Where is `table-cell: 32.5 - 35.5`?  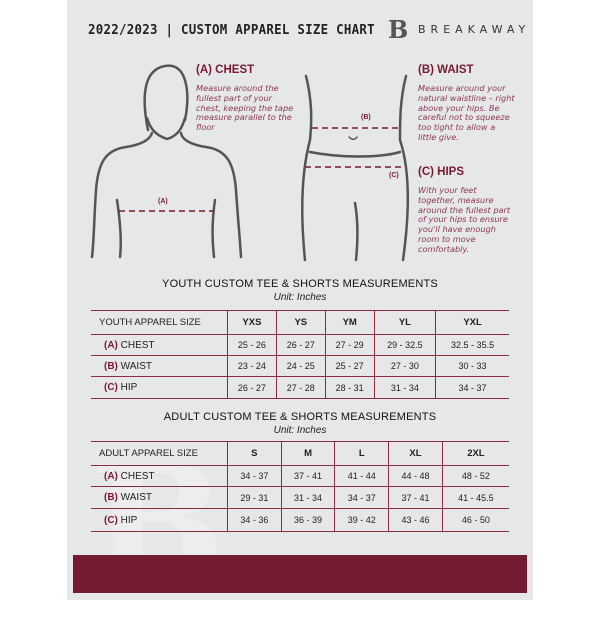
table-cell: 32.5 - 35.5 is located at coordinates (472, 345).